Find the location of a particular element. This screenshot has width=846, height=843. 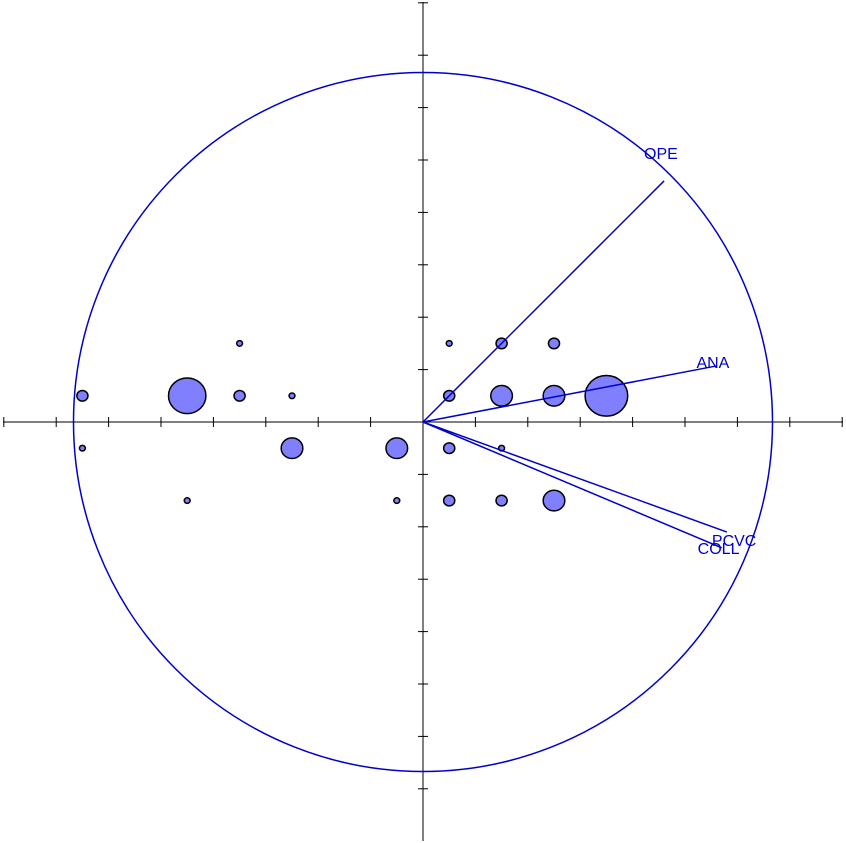

variable-arrow-ana is located at coordinates (569, 394).